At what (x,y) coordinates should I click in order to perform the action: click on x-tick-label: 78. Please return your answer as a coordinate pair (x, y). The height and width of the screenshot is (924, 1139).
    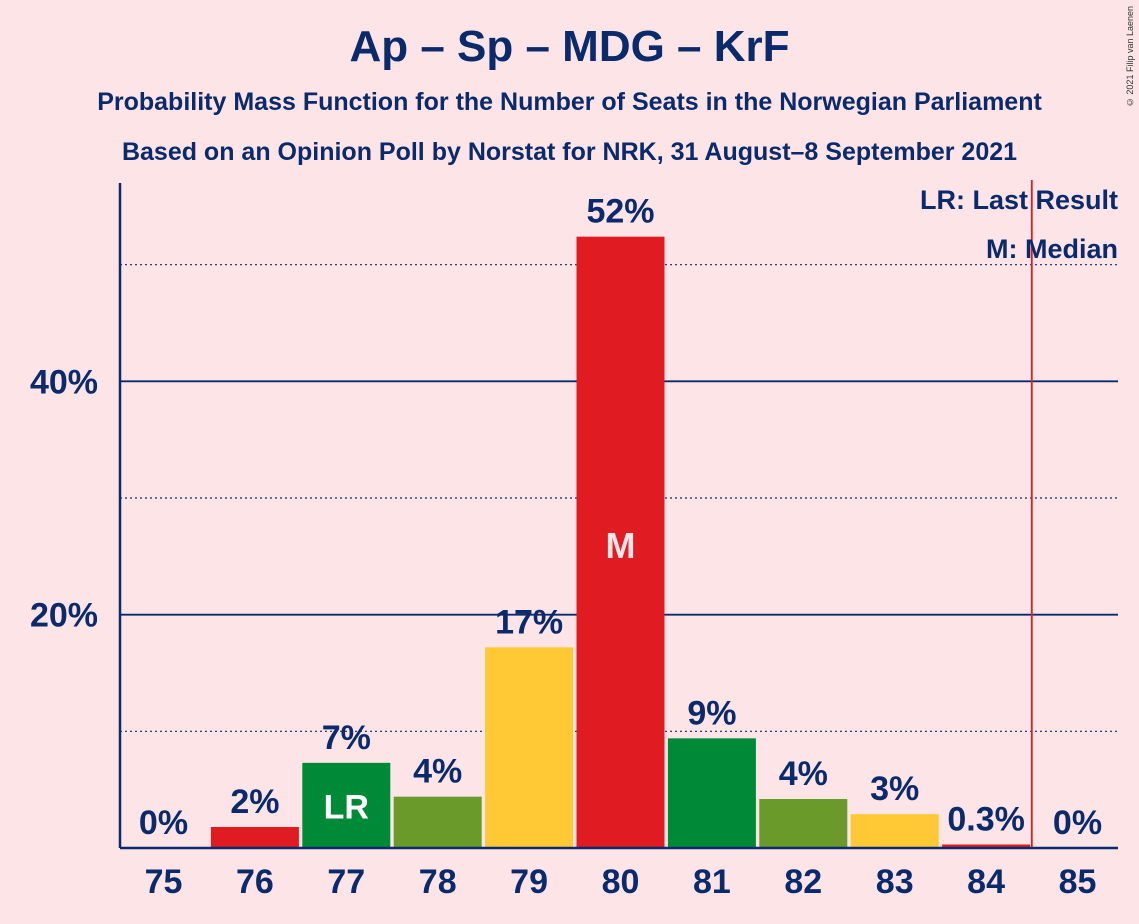
    Looking at the image, I should click on (438, 882).